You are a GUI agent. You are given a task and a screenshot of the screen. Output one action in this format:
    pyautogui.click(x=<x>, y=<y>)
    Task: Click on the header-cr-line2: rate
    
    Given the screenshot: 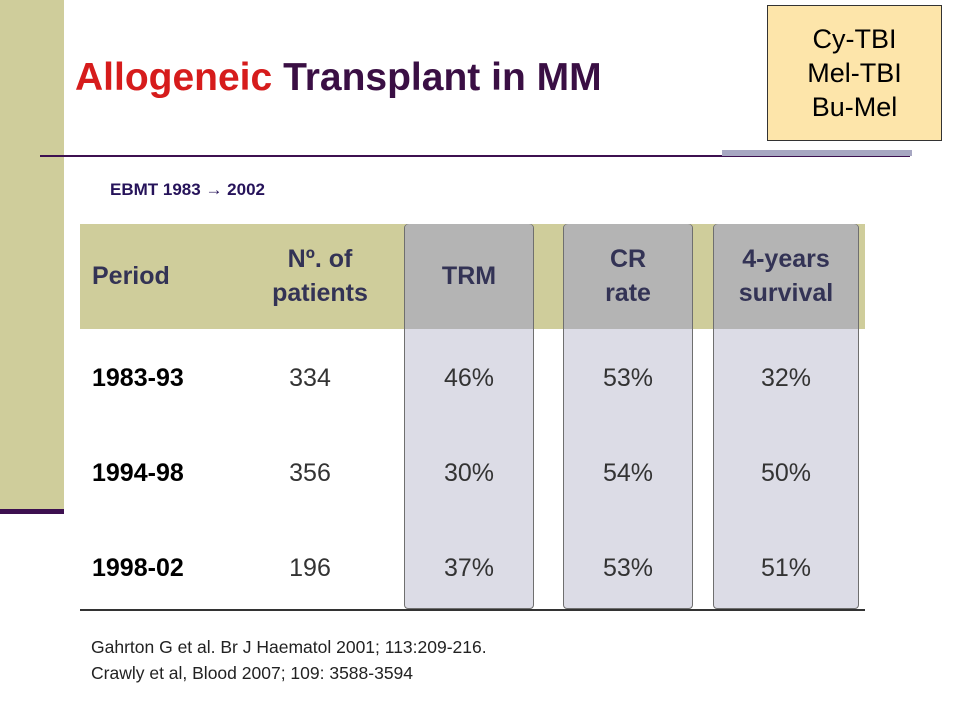 What is the action you would take?
    pyautogui.click(x=628, y=292)
    